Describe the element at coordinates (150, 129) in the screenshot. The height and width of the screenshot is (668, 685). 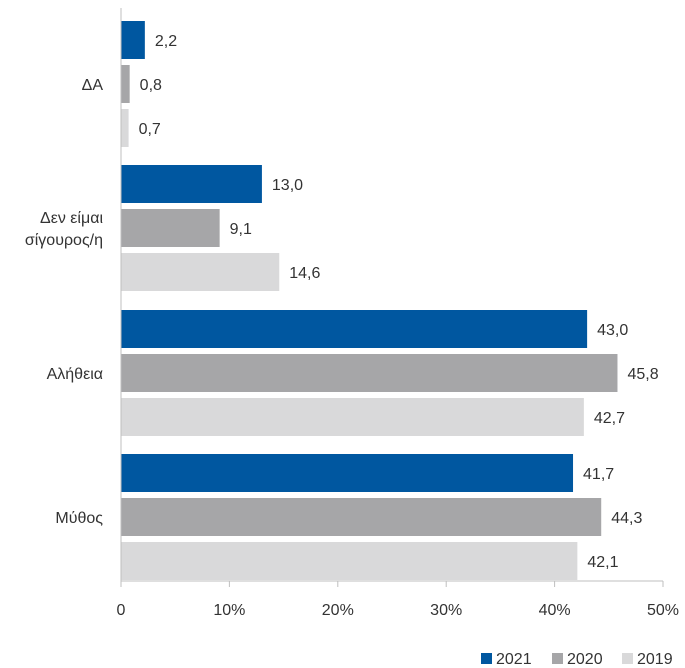
I see `data-label: 0,7` at that location.